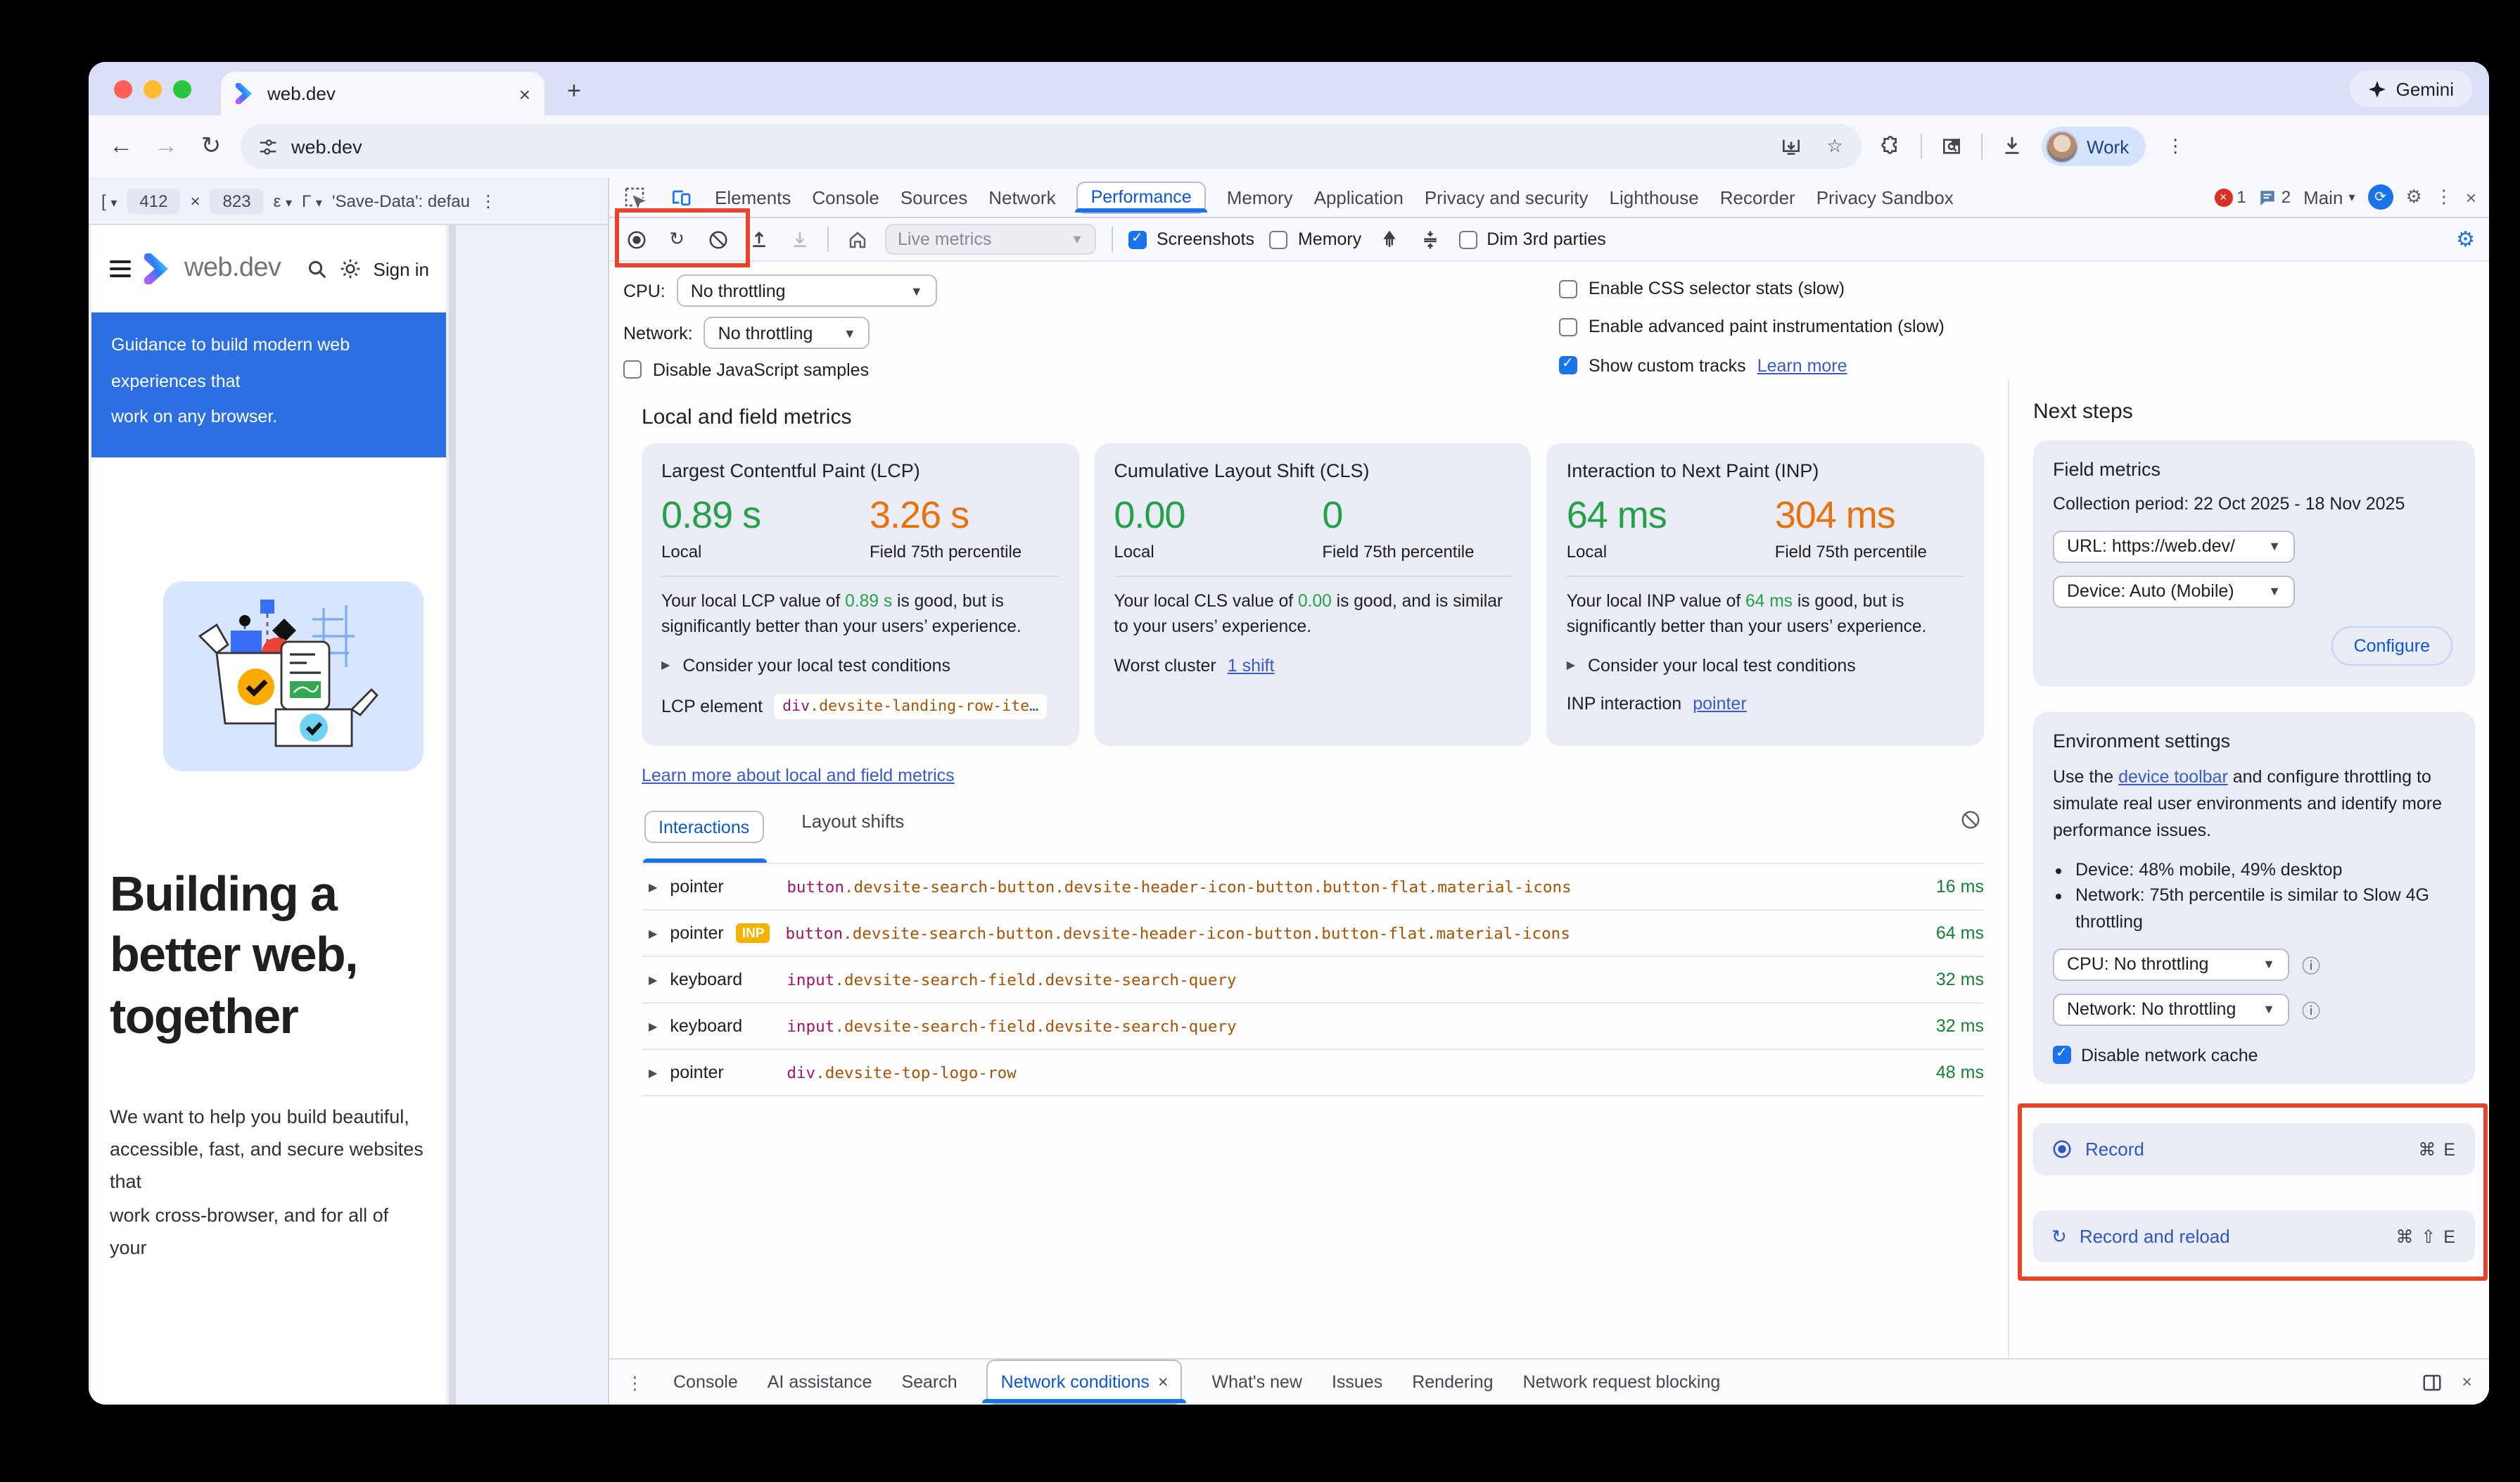 The height and width of the screenshot is (1482, 2520). Describe the element at coordinates (2275, 197) in the screenshot. I see `issues-count: 2` at that location.